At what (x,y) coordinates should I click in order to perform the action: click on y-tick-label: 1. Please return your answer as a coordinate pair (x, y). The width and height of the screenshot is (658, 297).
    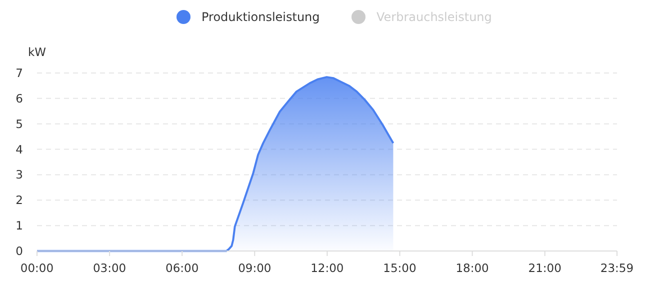
    Looking at the image, I should click on (19, 225).